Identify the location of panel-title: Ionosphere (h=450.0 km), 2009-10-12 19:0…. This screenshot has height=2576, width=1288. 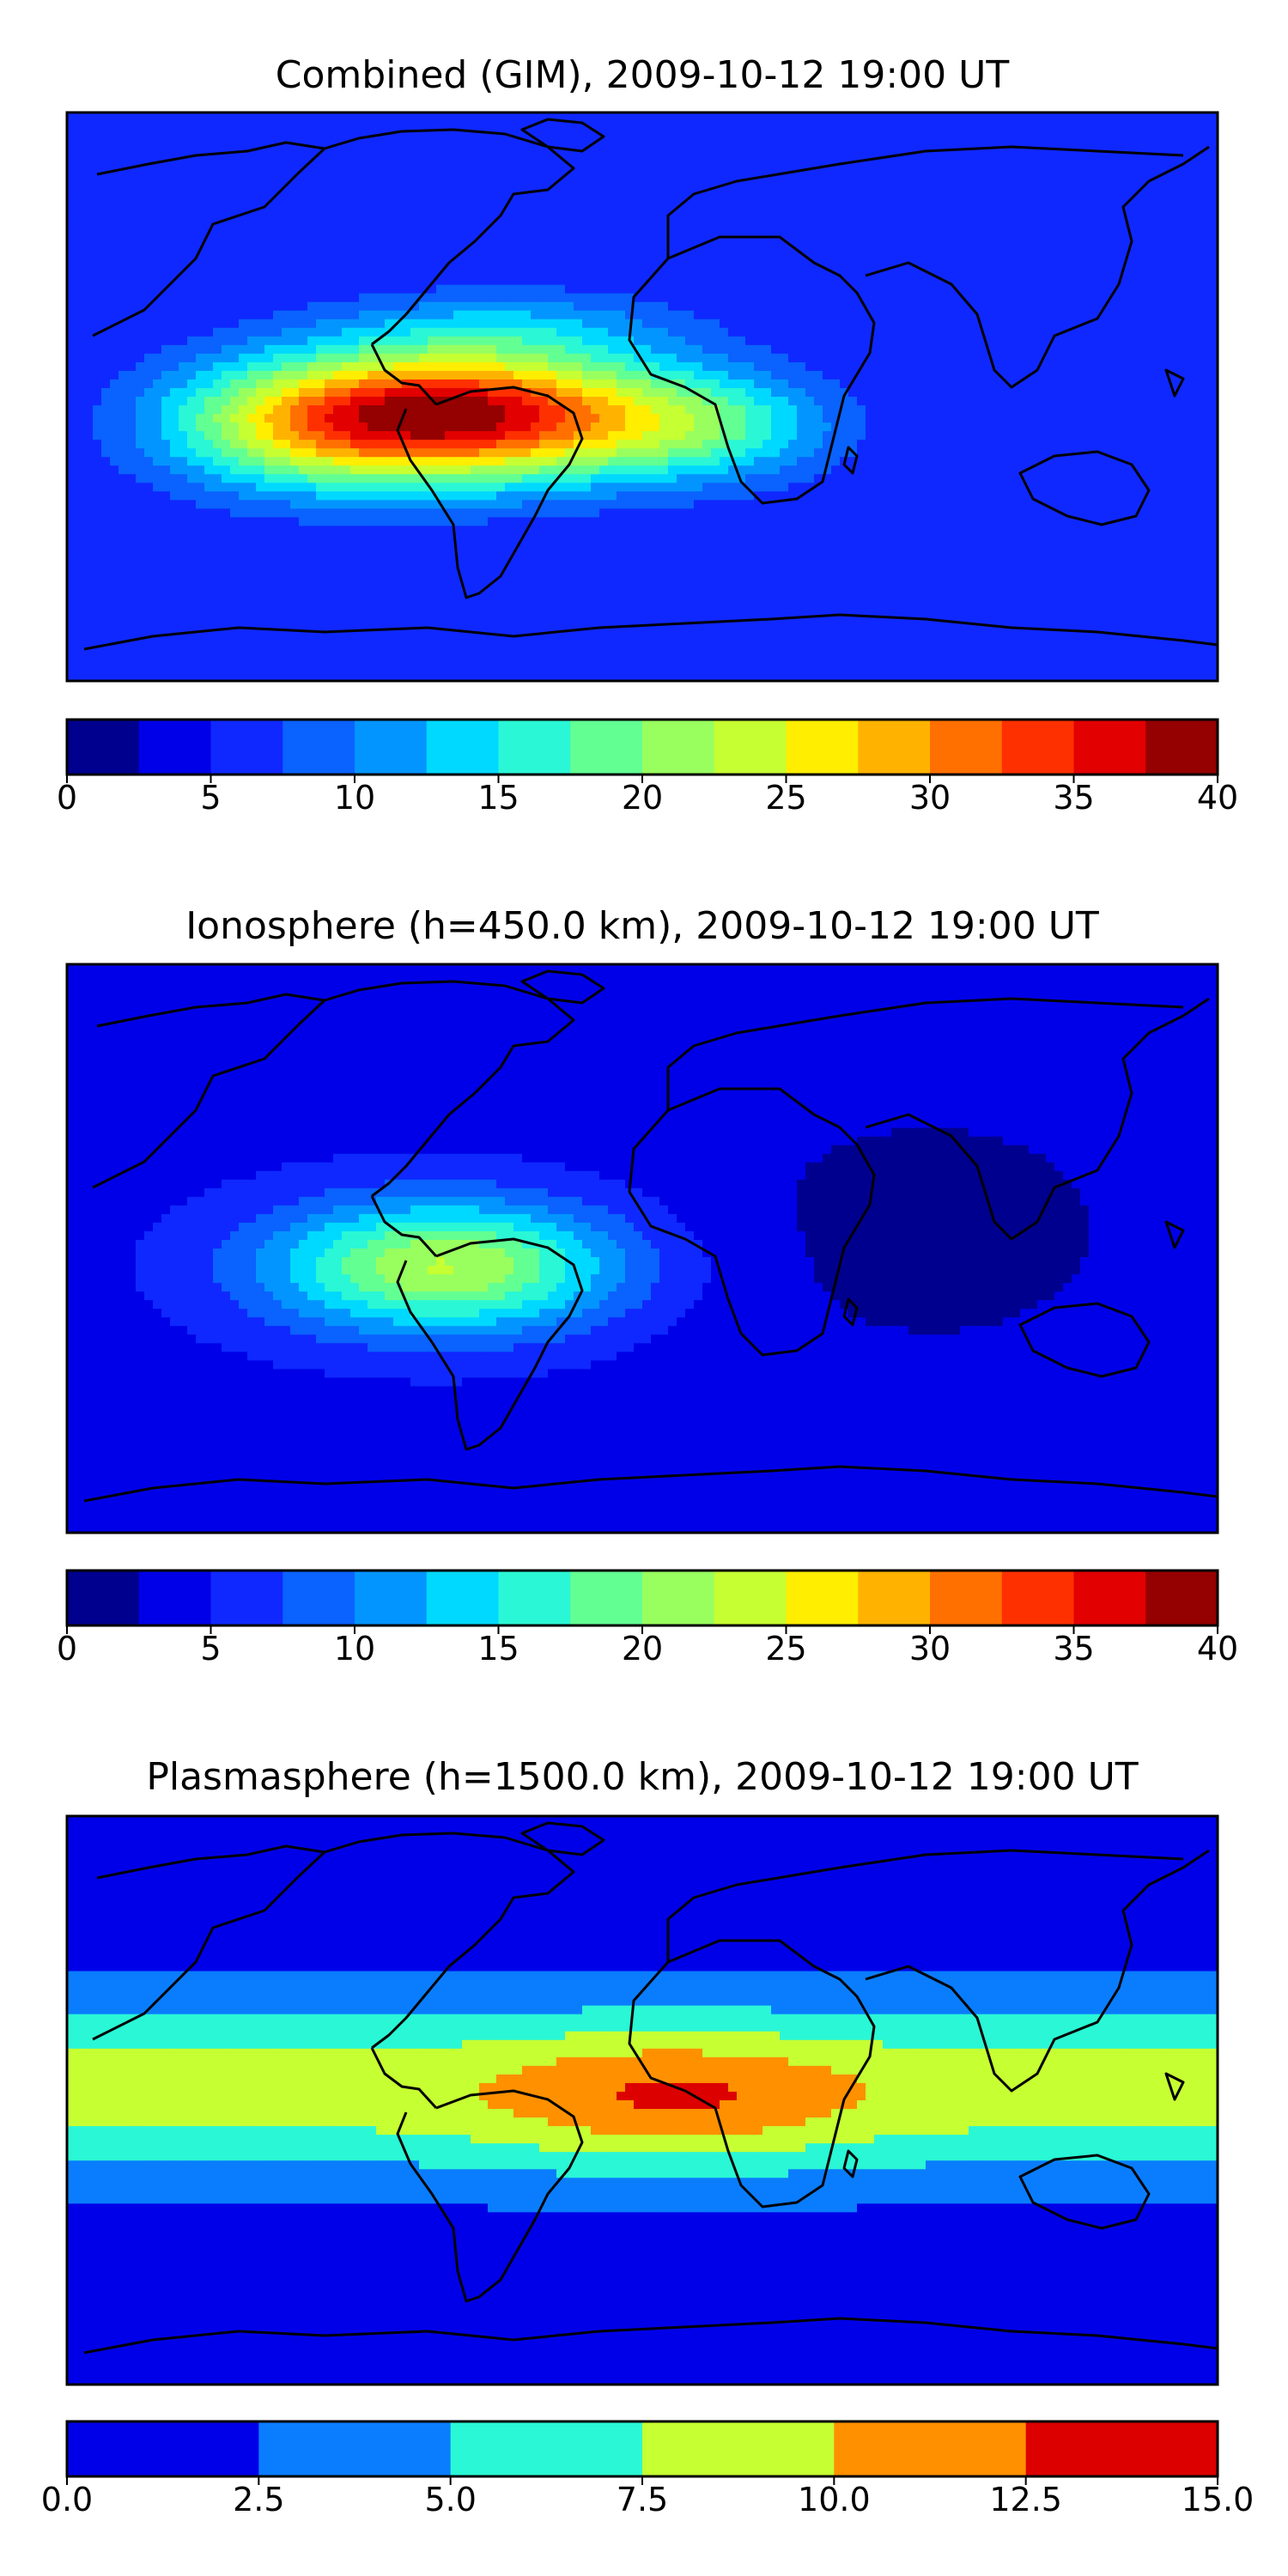
(642, 926).